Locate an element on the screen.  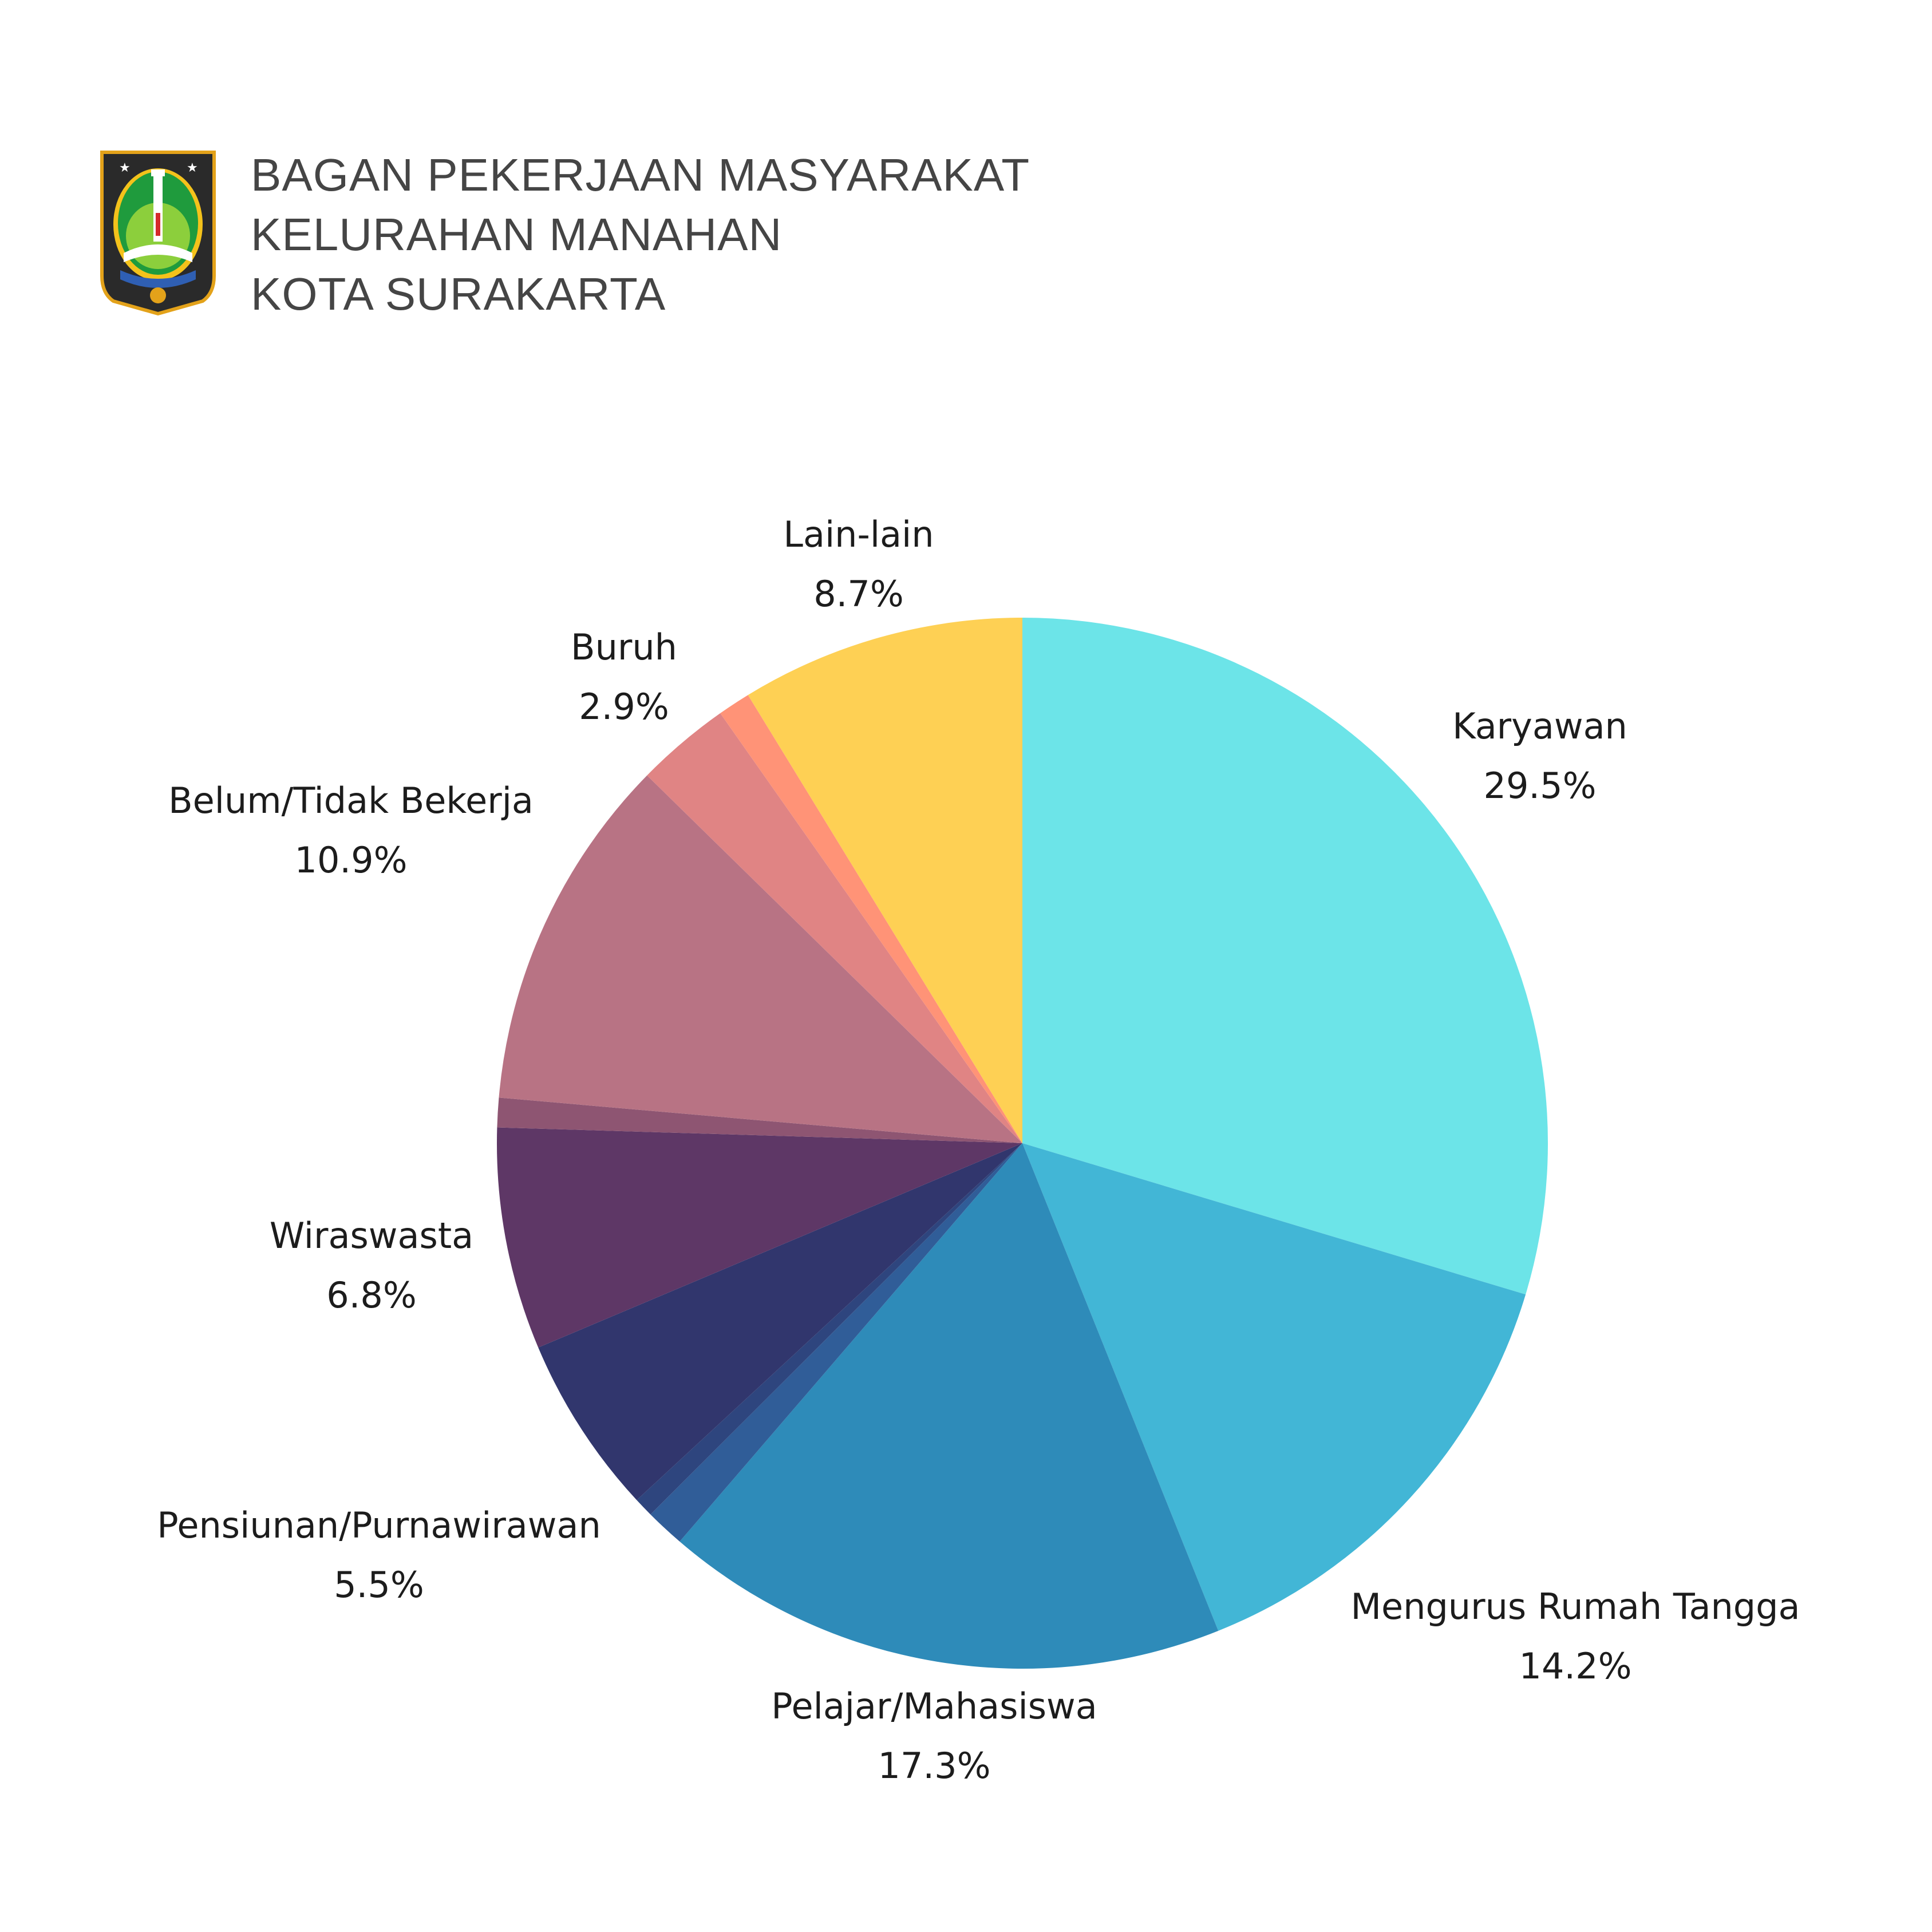
header-title-line-3: KOTA SURAKARTA is located at coordinates (458, 293).